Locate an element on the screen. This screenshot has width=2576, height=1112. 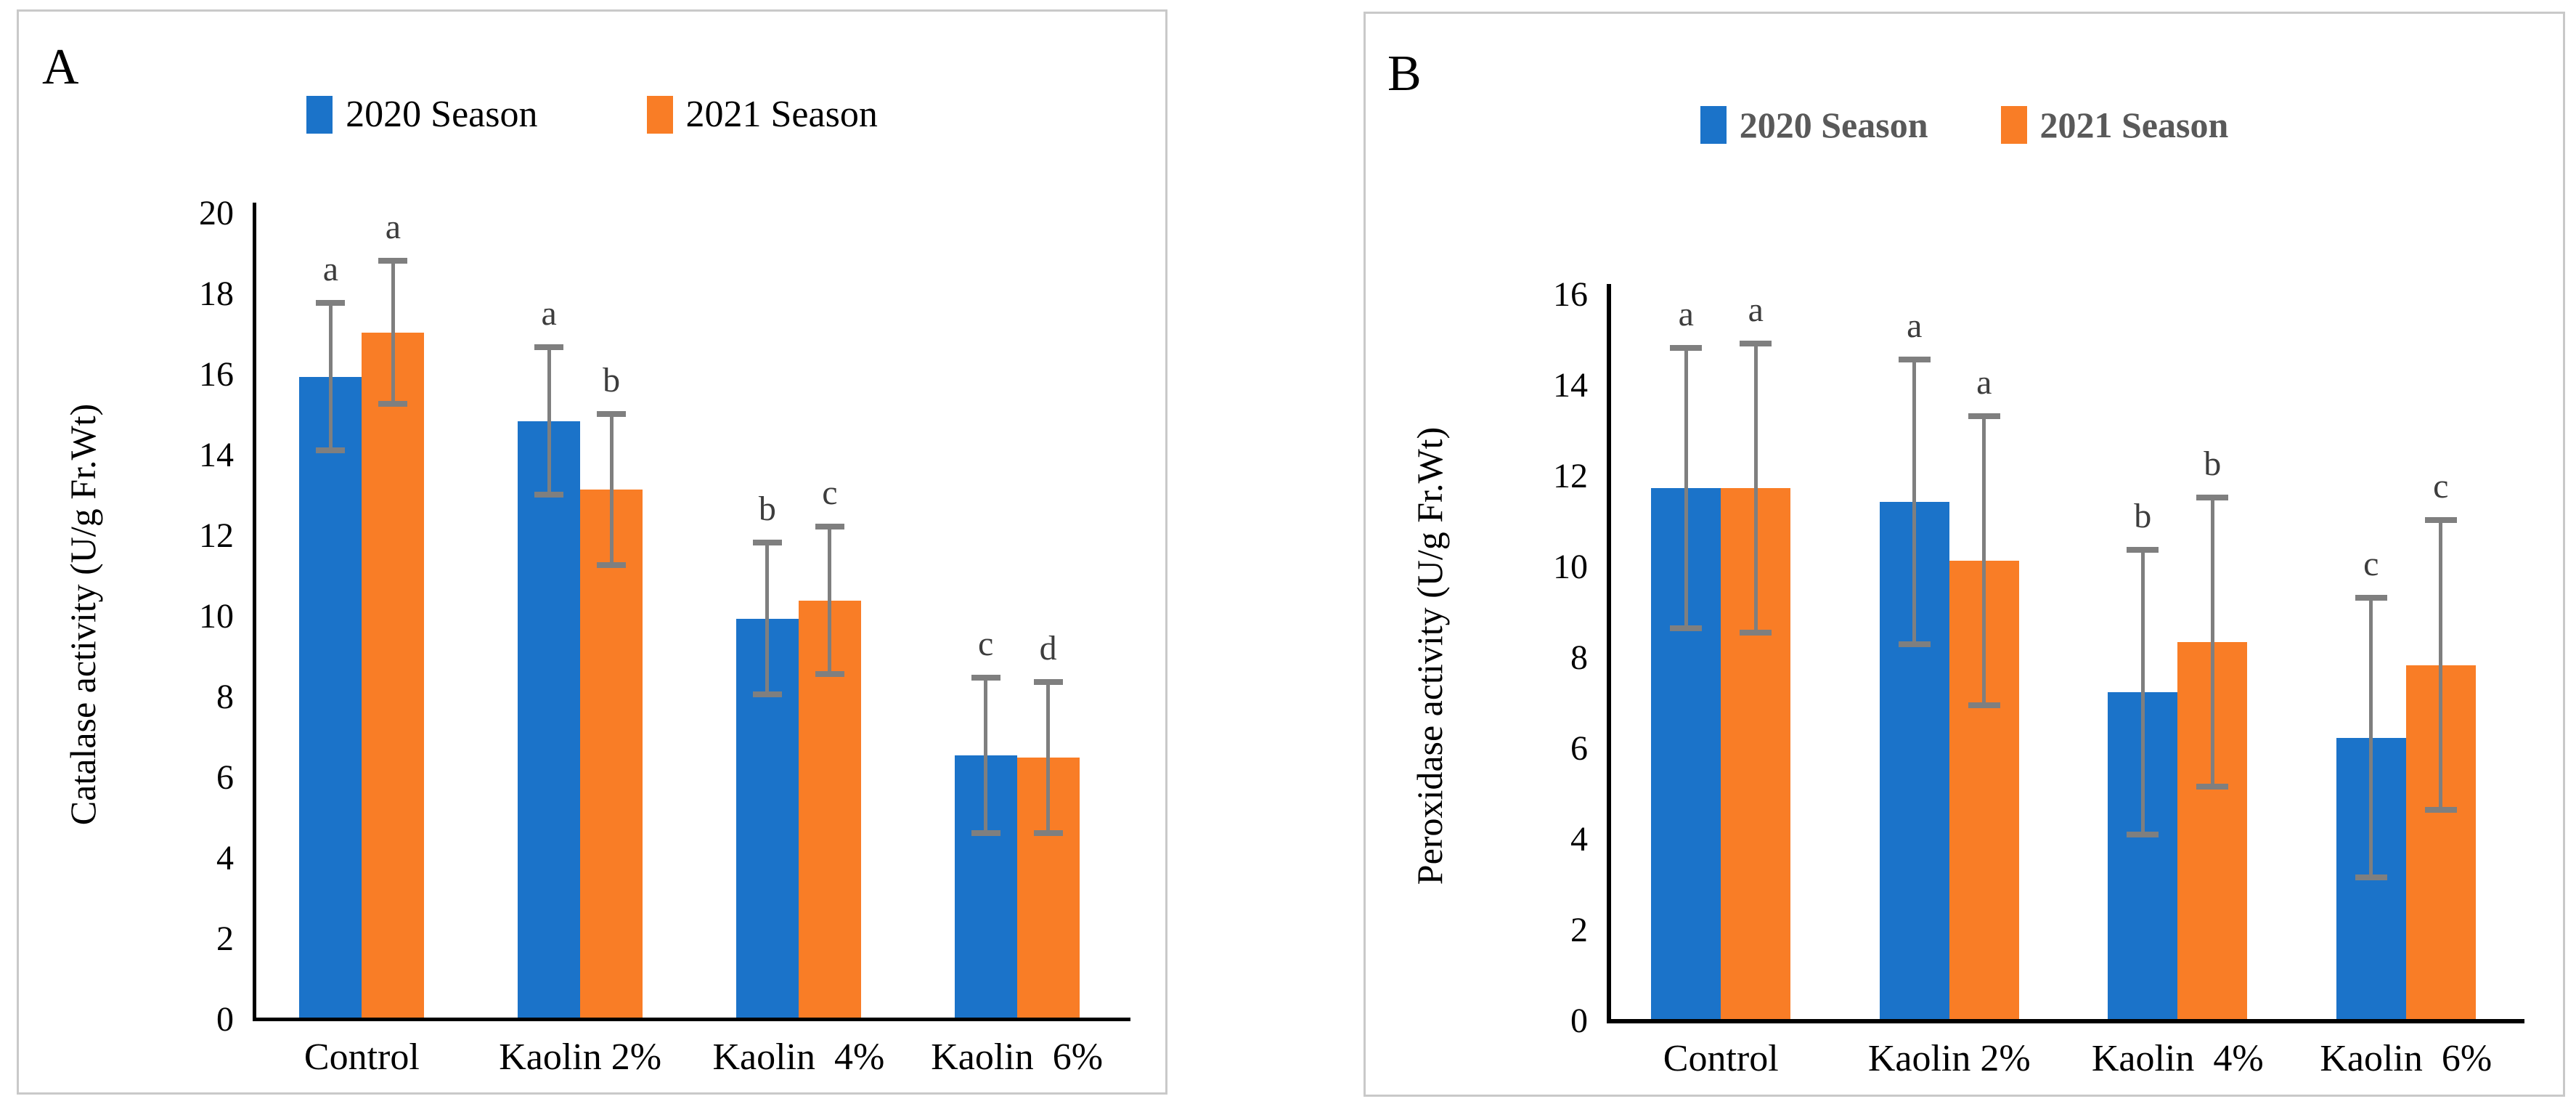
y-tick-label: 6 is located at coordinates (1579, 749).